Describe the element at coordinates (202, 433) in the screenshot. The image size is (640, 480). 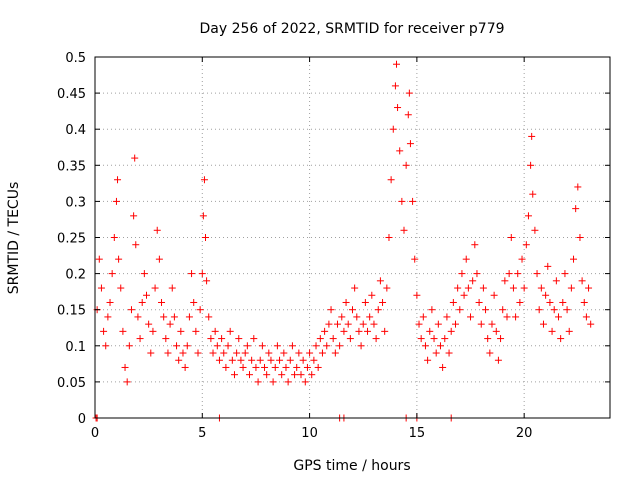
I see `x-tick-label: 5` at that location.